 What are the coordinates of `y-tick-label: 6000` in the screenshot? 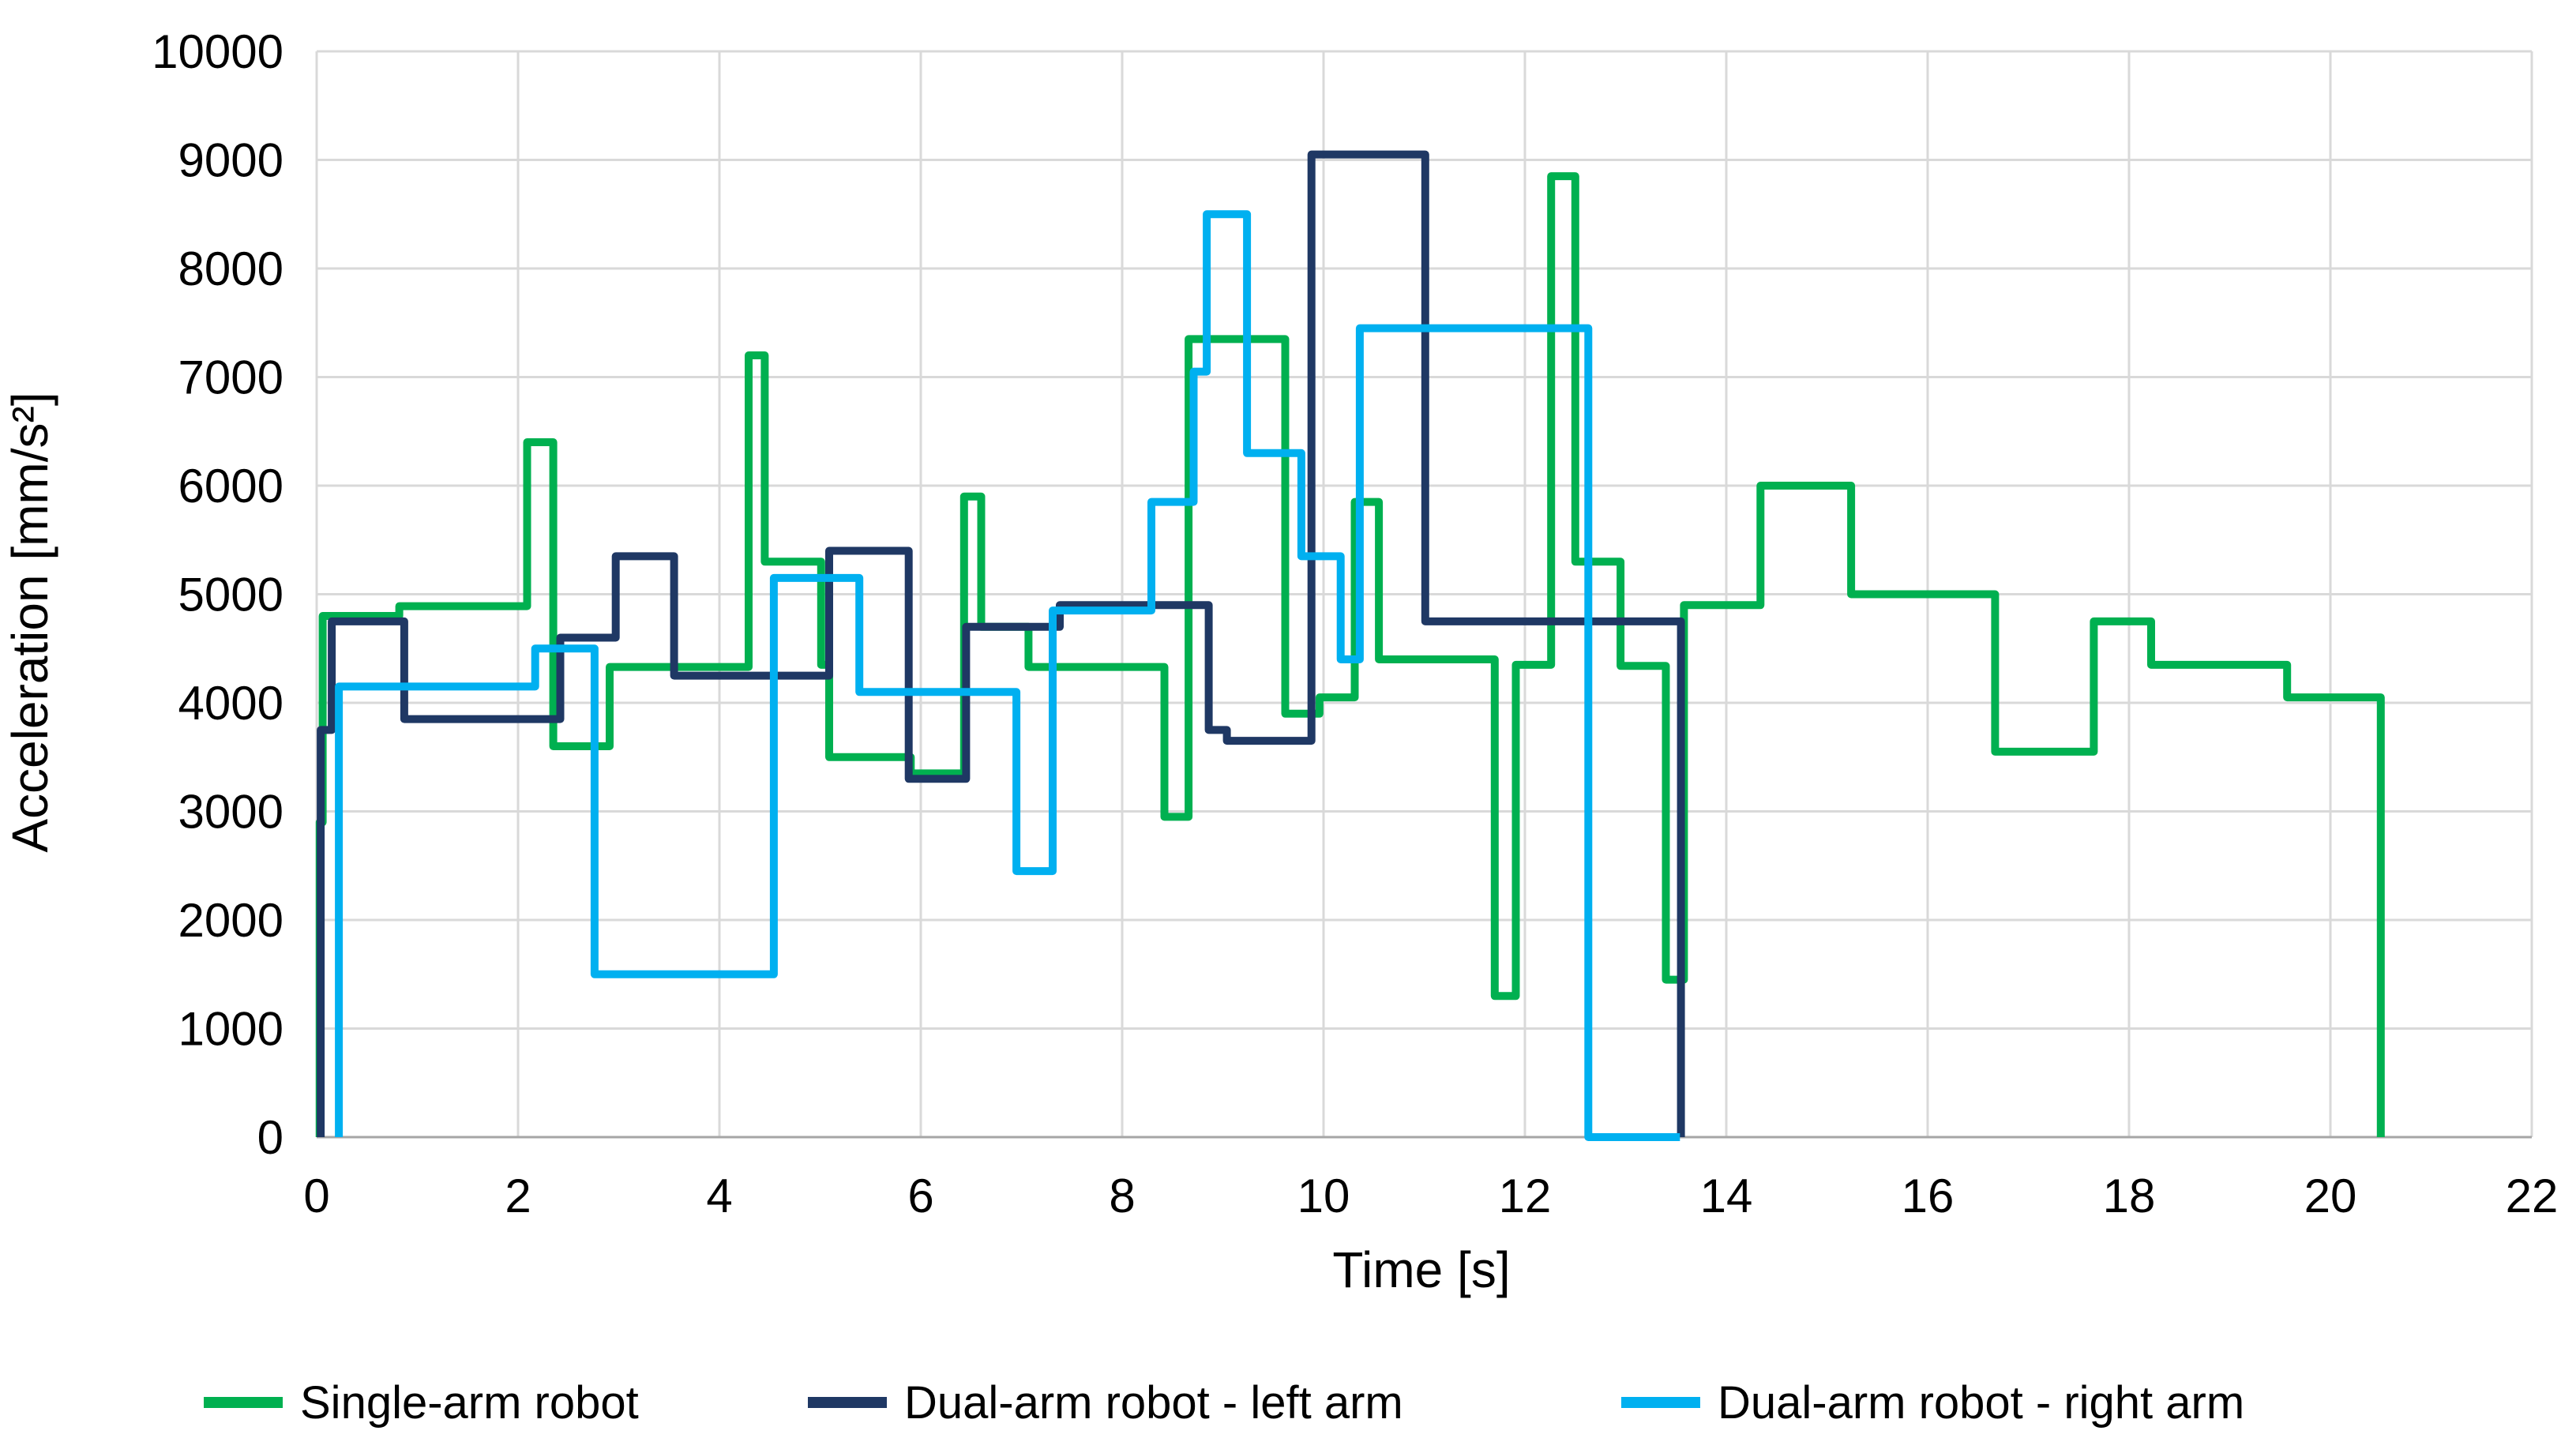 It's located at (231, 486).